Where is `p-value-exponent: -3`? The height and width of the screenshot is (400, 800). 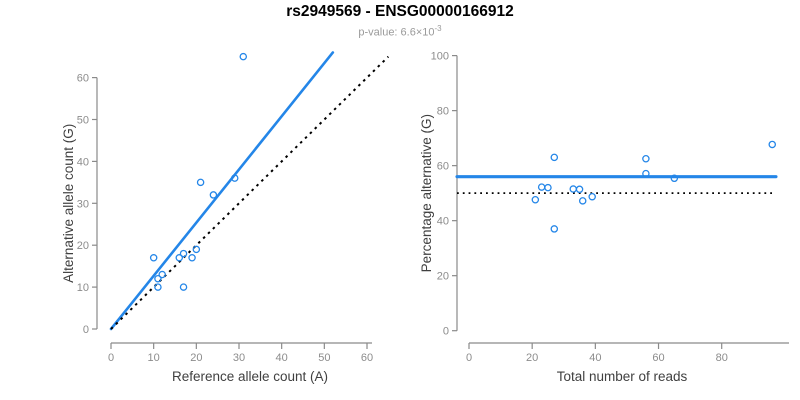 p-value-exponent: -3 is located at coordinates (438, 28).